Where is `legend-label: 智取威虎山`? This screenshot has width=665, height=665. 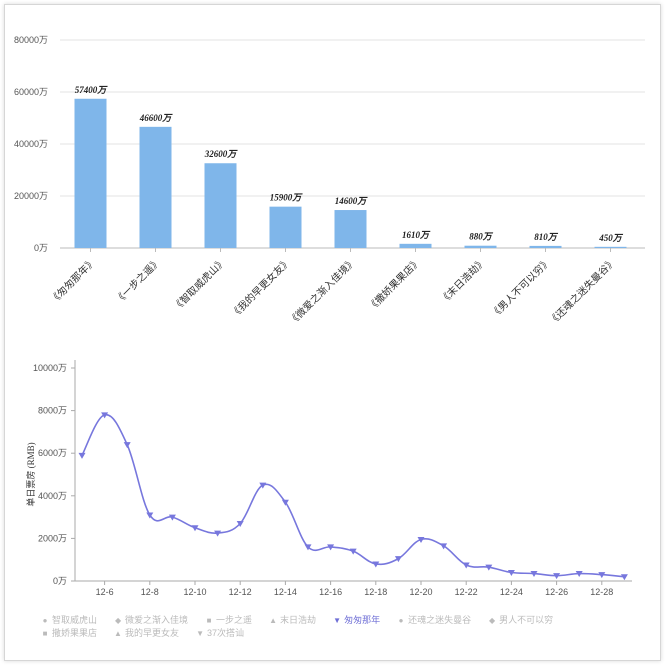 legend-label: 智取威虎山 is located at coordinates (75, 620).